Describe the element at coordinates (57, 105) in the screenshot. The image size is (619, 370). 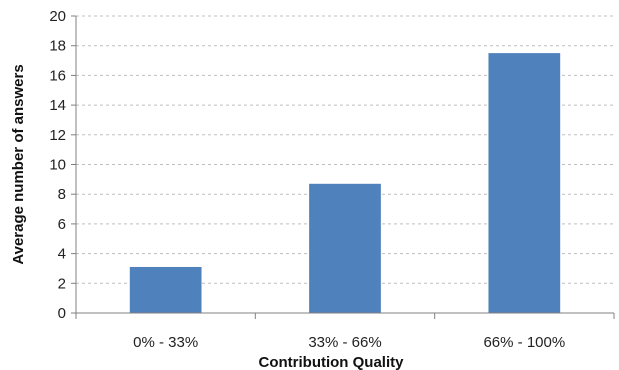
I see `y-tick-label: 14` at that location.